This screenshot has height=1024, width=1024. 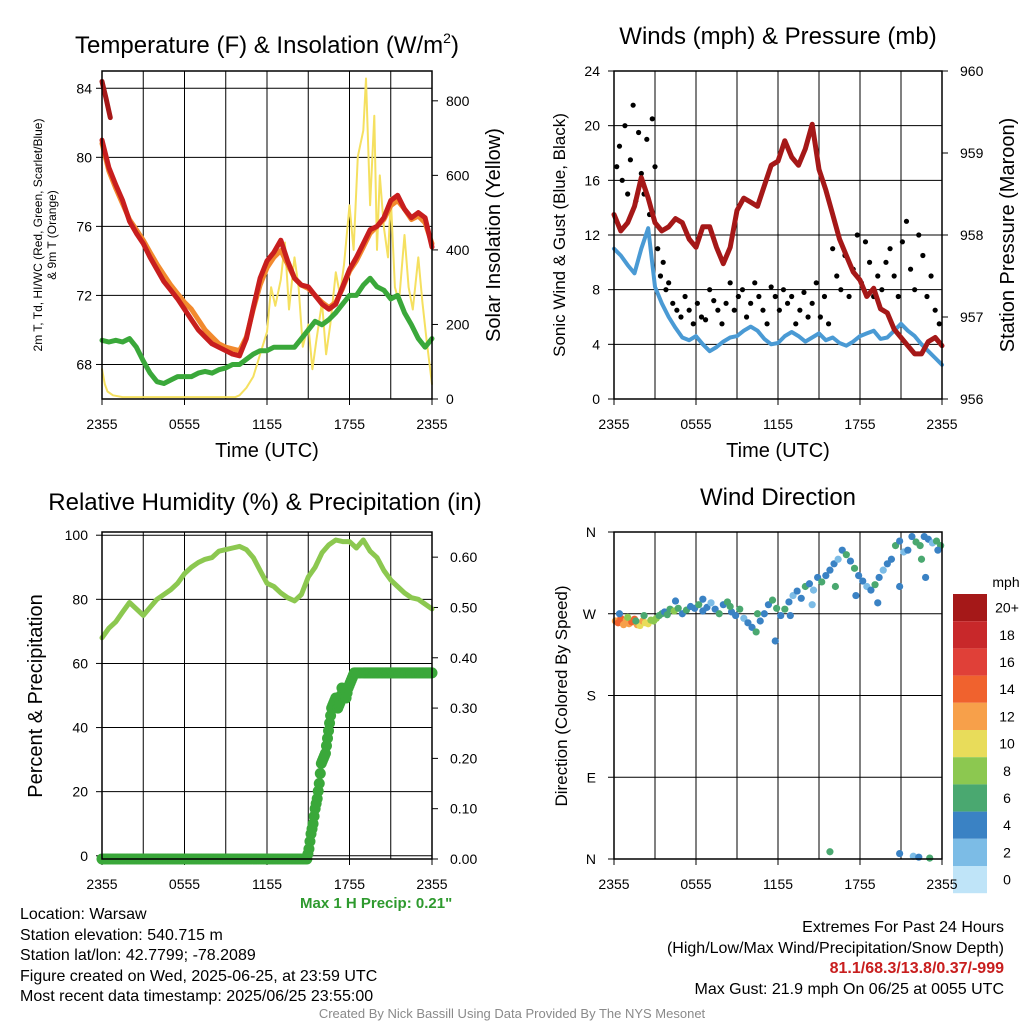 I want to click on temperature-panel-title: Temperature (F) & Insolation (W/m2), so click(x=267, y=44).